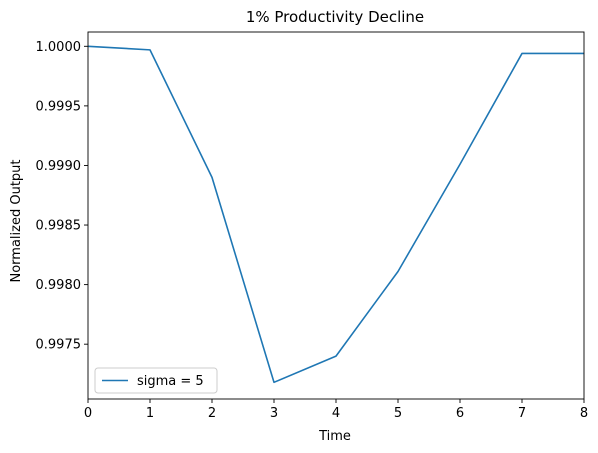 Image resolution: width=598 pixels, height=453 pixels. Describe the element at coordinates (59, 226) in the screenshot. I see `y-tick-label: 0.9985` at that location.